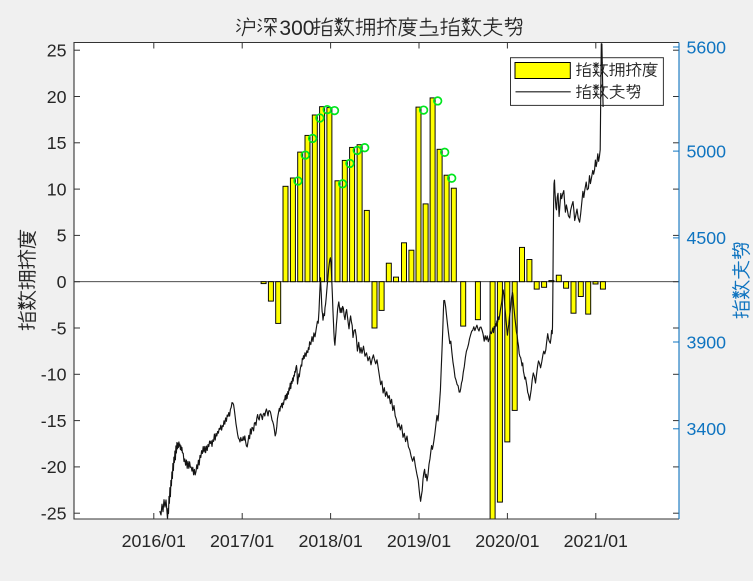  Describe the element at coordinates (54, 467) in the screenshot. I see `svg-text: -20` at that location.